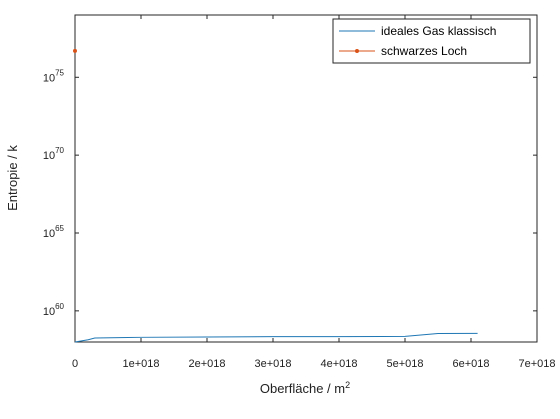 The height and width of the screenshot is (419, 560). What do you see at coordinates (470, 364) in the screenshot?
I see `x-tick-label: 6e+018` at bounding box center [470, 364].